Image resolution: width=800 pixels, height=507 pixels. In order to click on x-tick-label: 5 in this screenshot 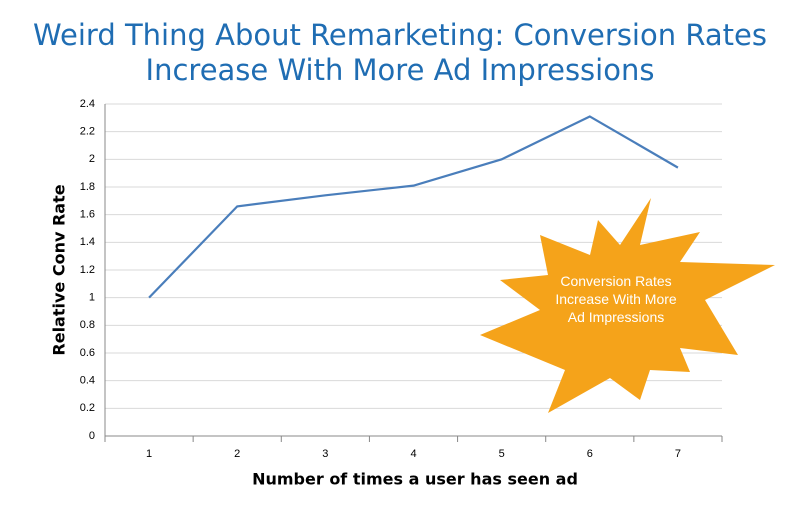, I will do `click(502, 454)`.